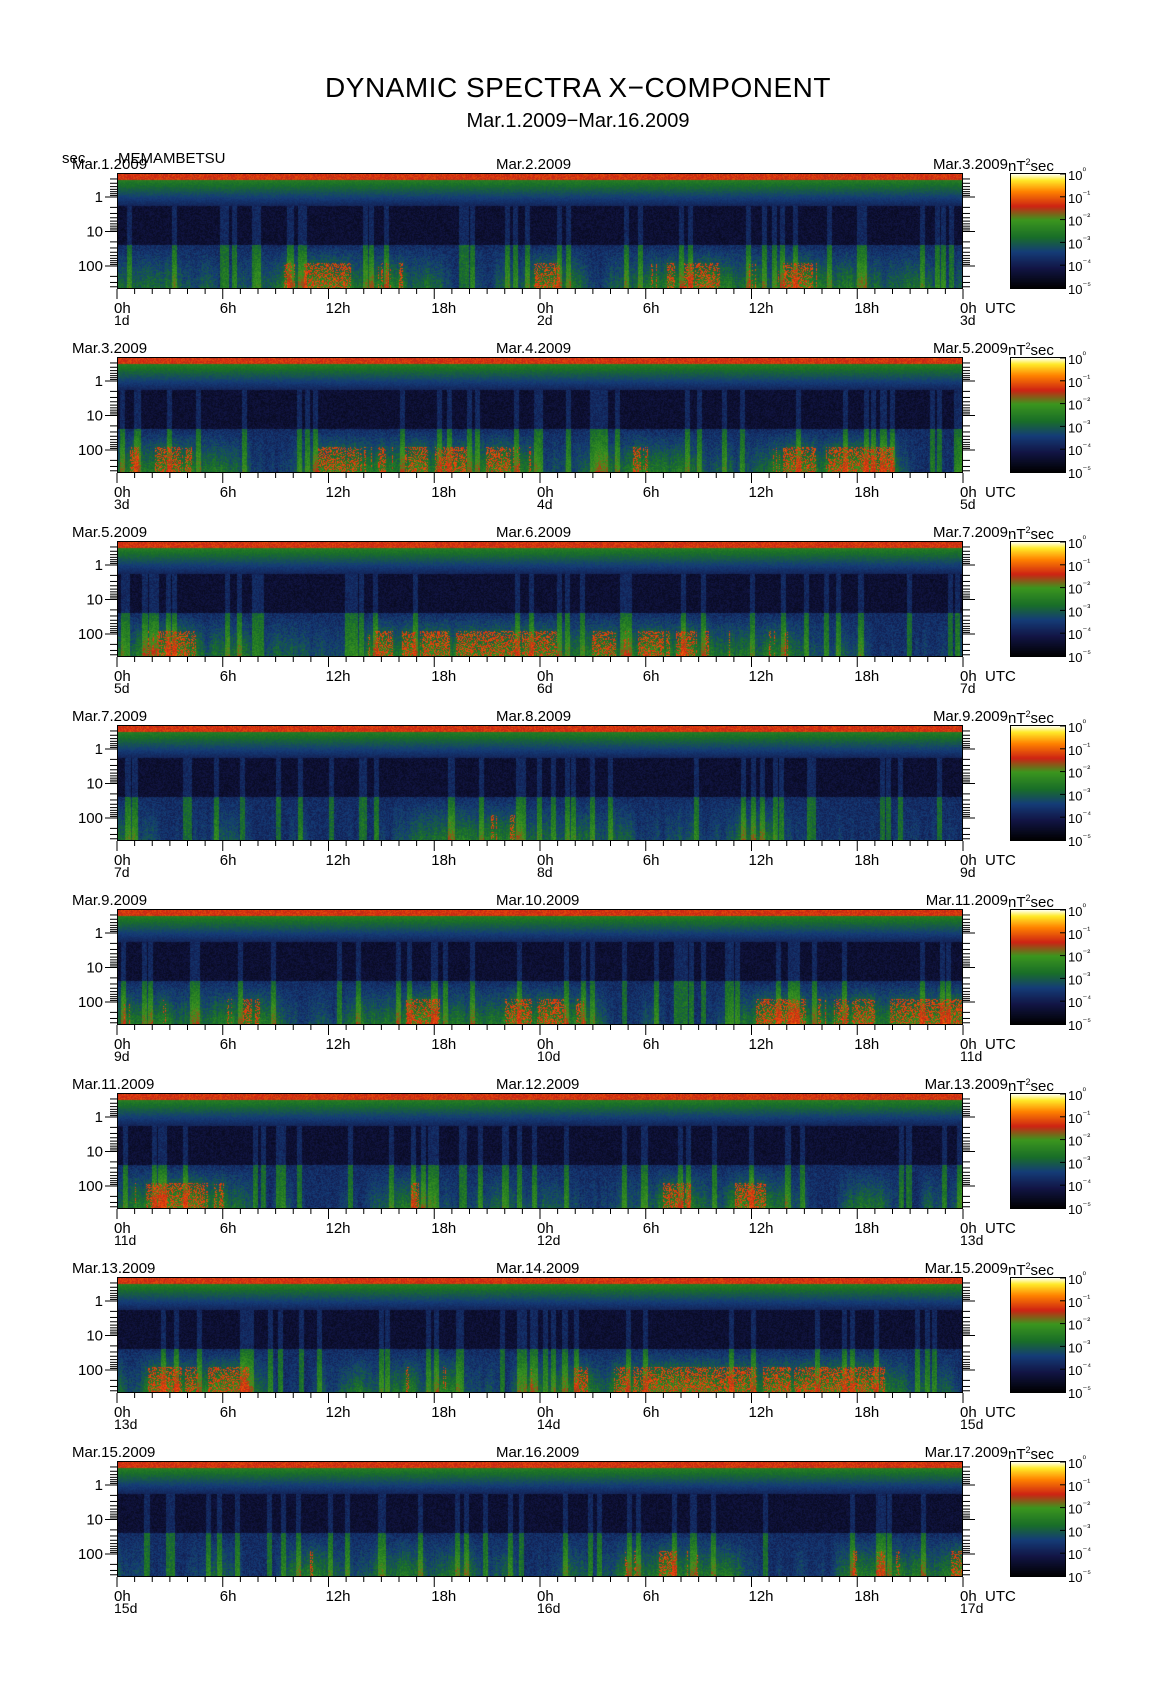  What do you see at coordinates (971, 1424) in the screenshot?
I see `day-label-end: 15d` at bounding box center [971, 1424].